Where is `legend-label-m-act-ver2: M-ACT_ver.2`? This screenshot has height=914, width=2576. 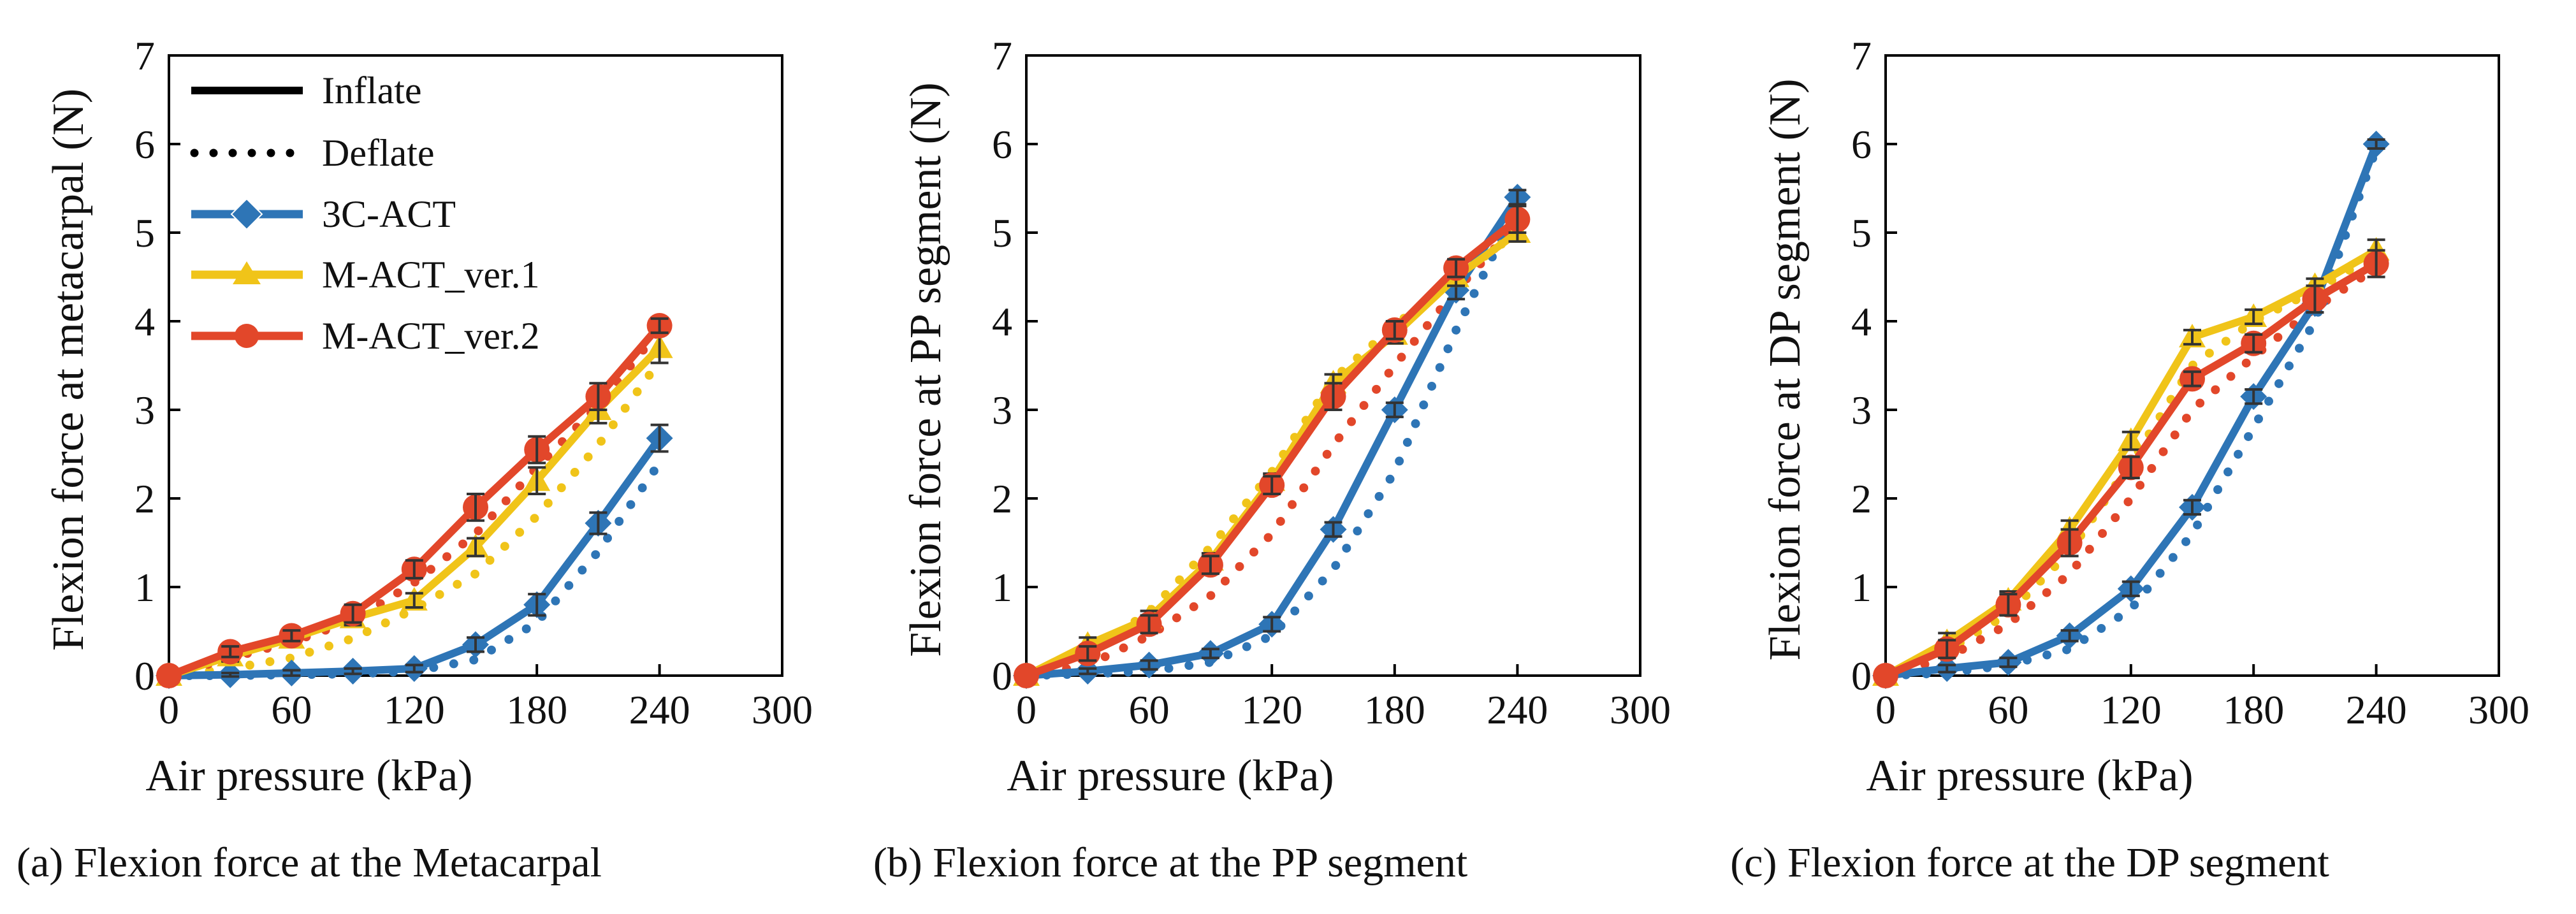
legend-label-m-act-ver2: M-ACT_ver.2 is located at coordinates (431, 336).